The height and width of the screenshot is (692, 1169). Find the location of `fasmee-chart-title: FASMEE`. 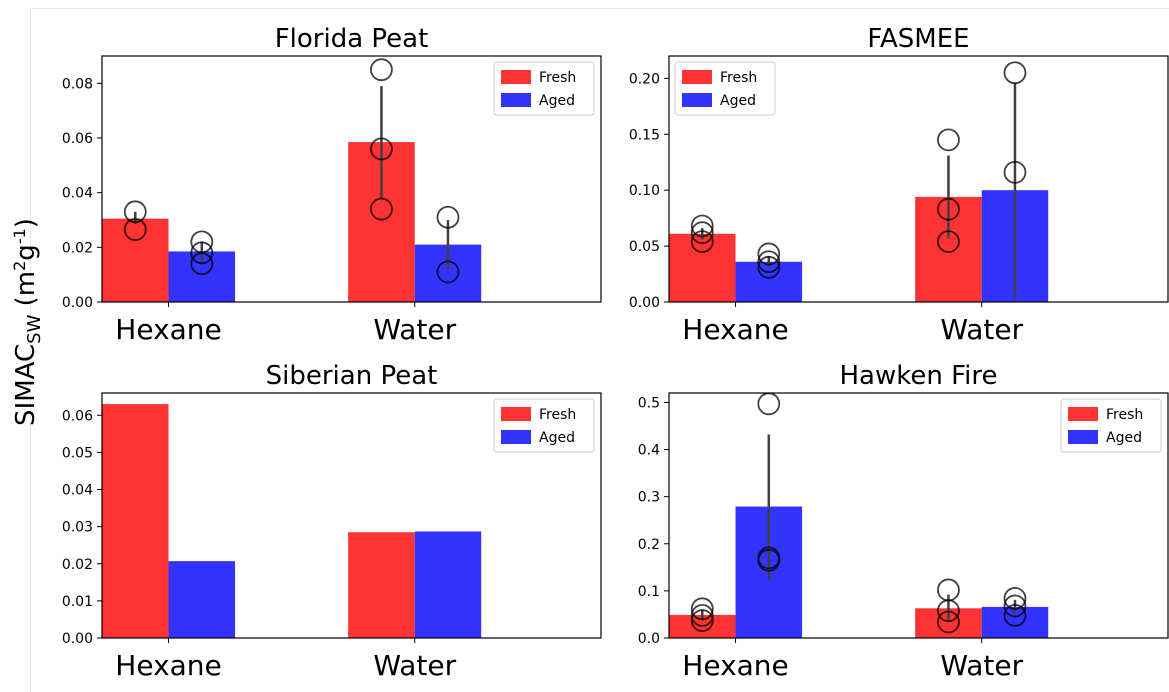

fasmee-chart-title: FASMEE is located at coordinates (918, 39).